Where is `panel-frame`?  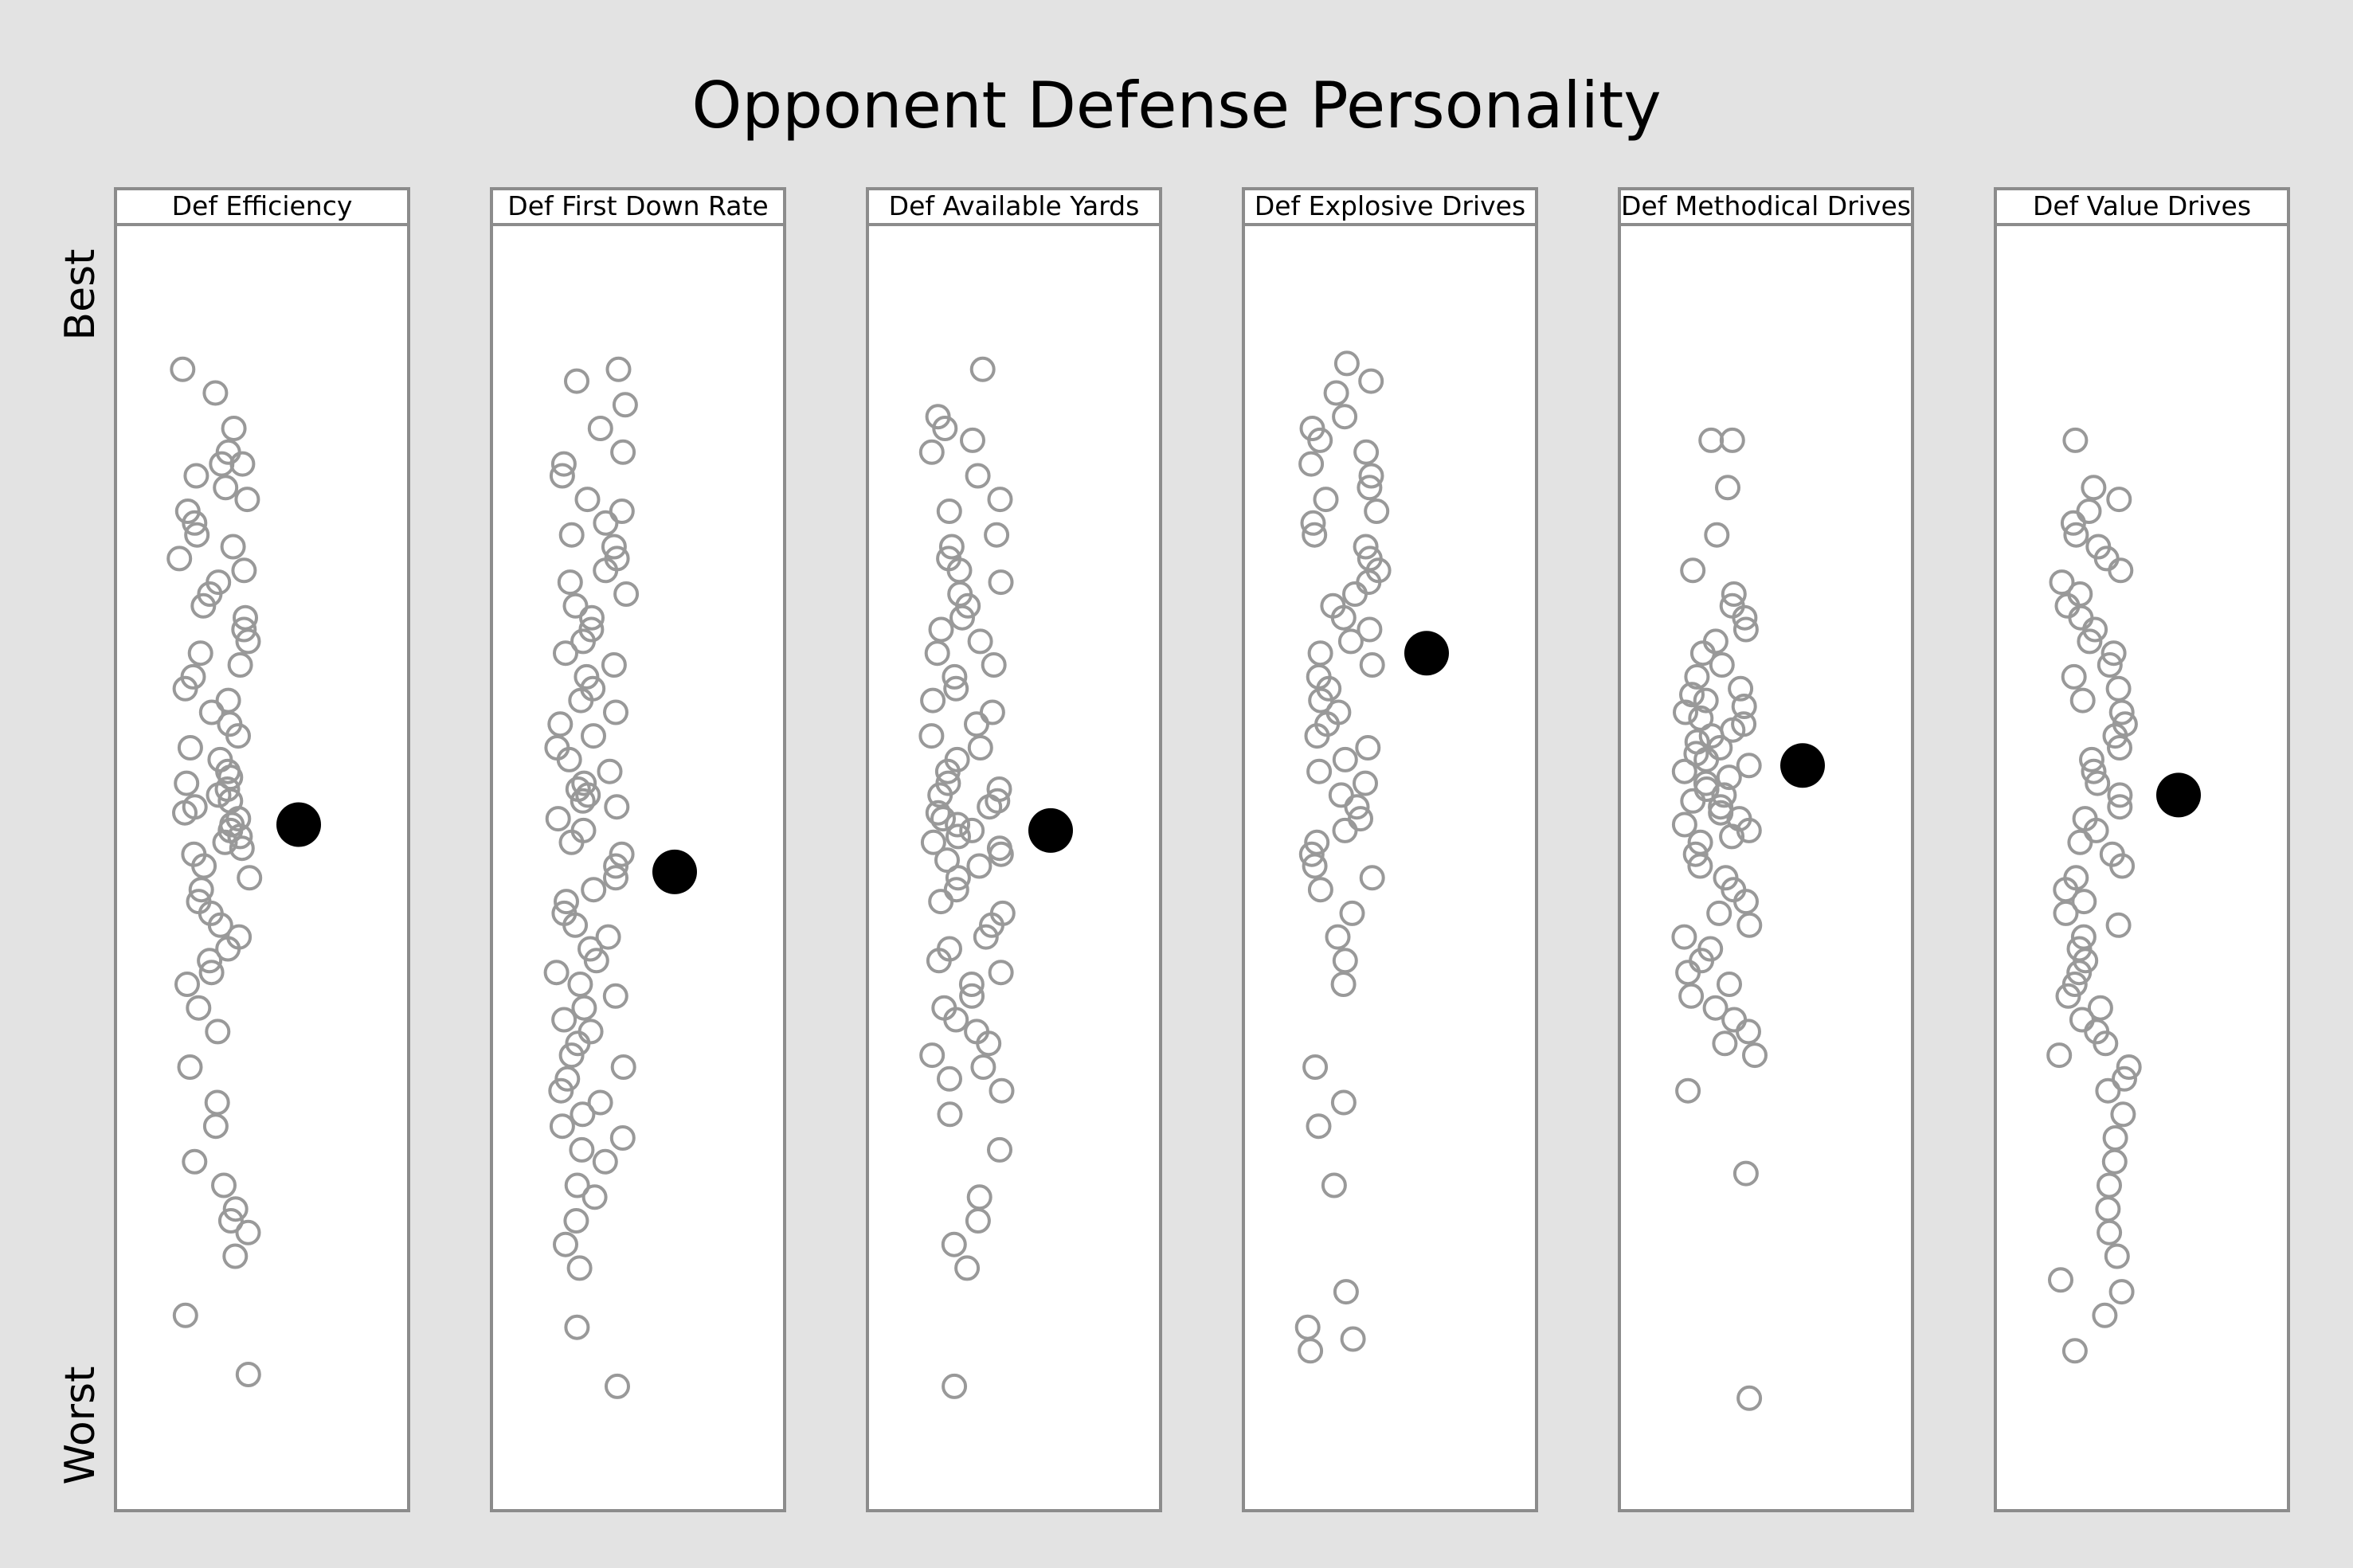
panel-frame is located at coordinates (1766, 849).